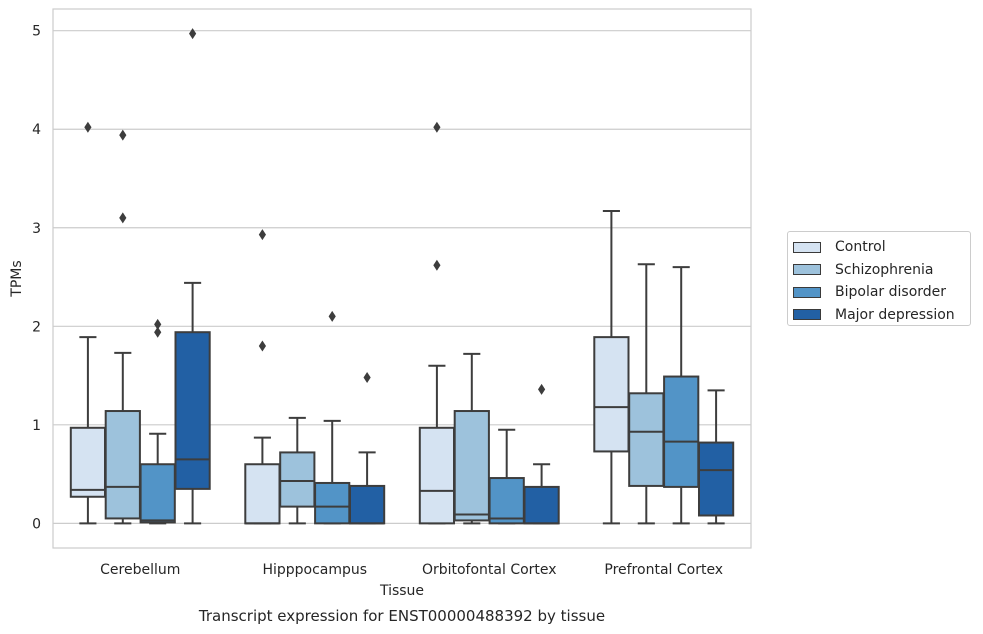 The width and height of the screenshot is (983, 634). What do you see at coordinates (17, 278) in the screenshot?
I see `y-axis-label: TPMs` at bounding box center [17, 278].